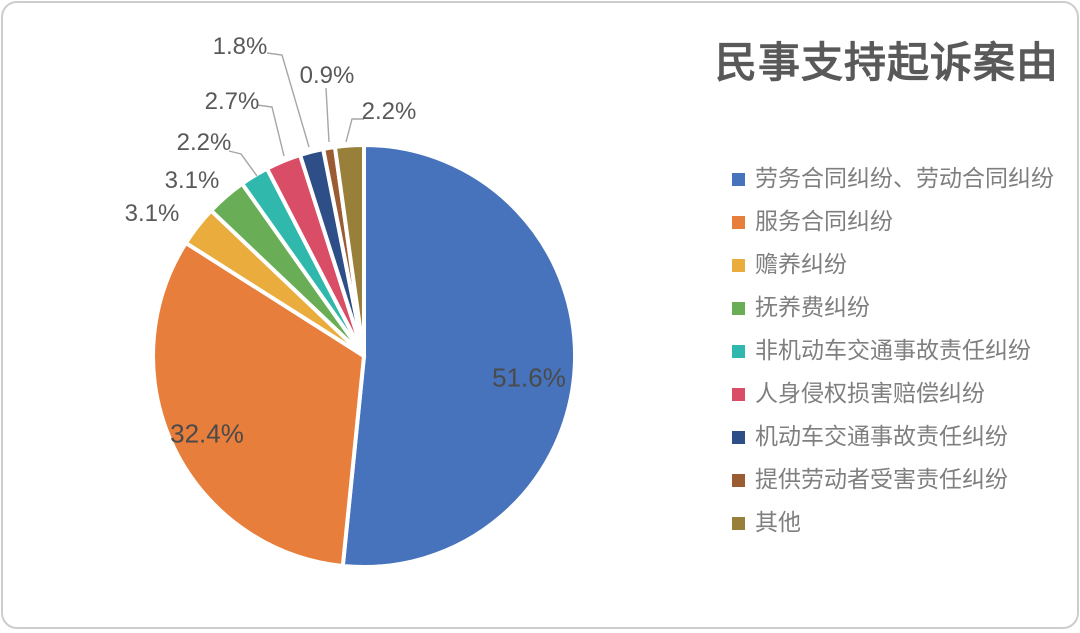 The width and height of the screenshot is (1080, 633). What do you see at coordinates (389, 111) in the screenshot?
I see `pie-percent-label-8: 2.2%` at bounding box center [389, 111].